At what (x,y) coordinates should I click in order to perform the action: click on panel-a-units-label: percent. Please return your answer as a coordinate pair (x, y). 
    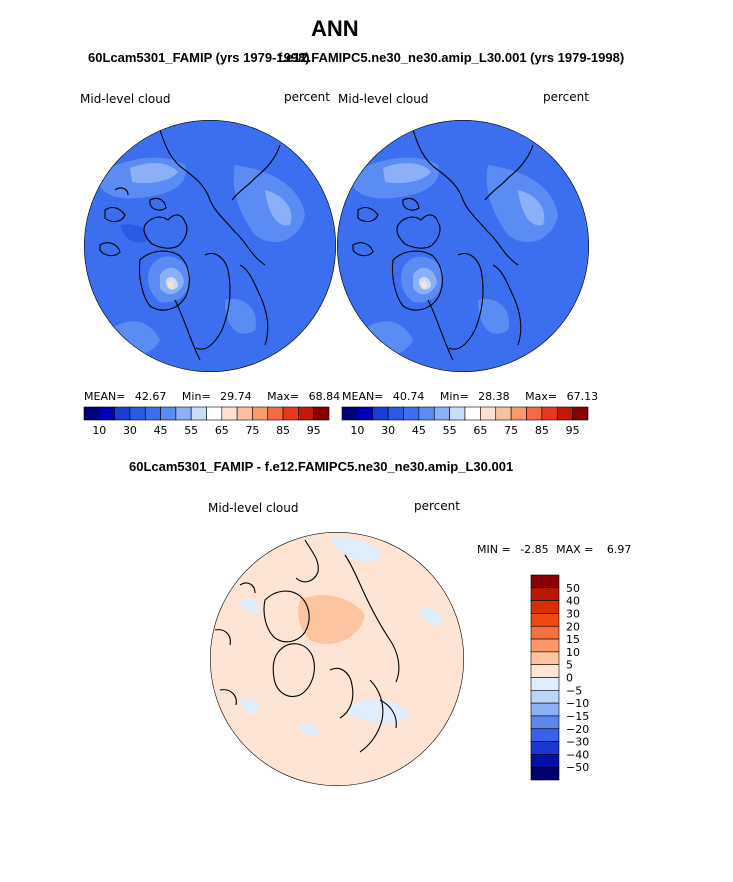
    Looking at the image, I should click on (307, 97).